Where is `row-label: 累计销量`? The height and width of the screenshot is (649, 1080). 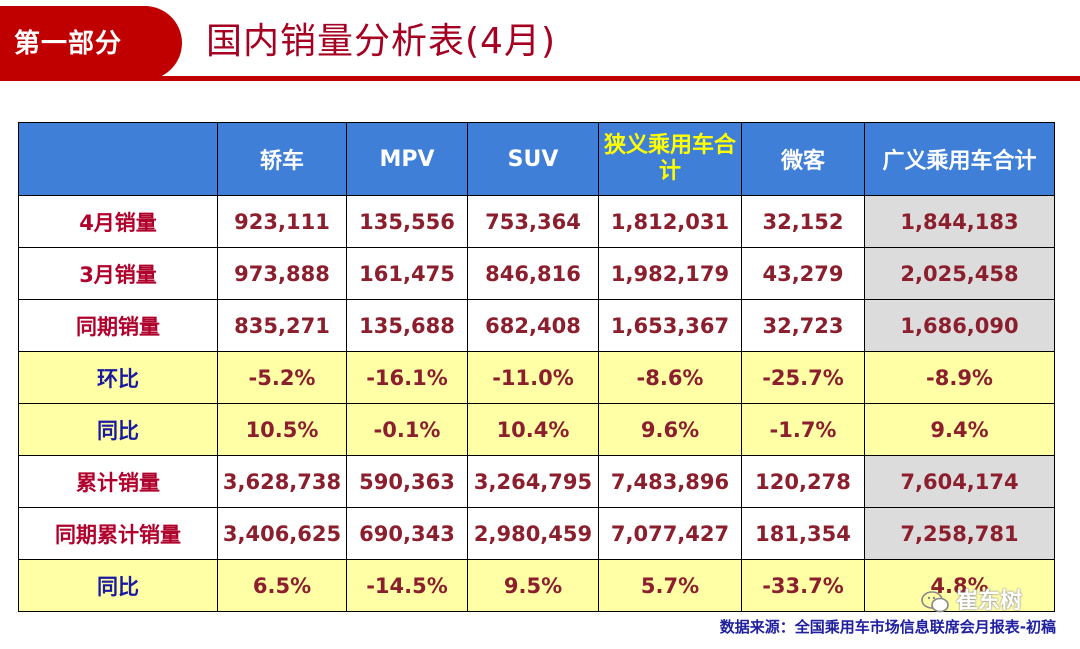
row-label: 累计销量 is located at coordinates (118, 481).